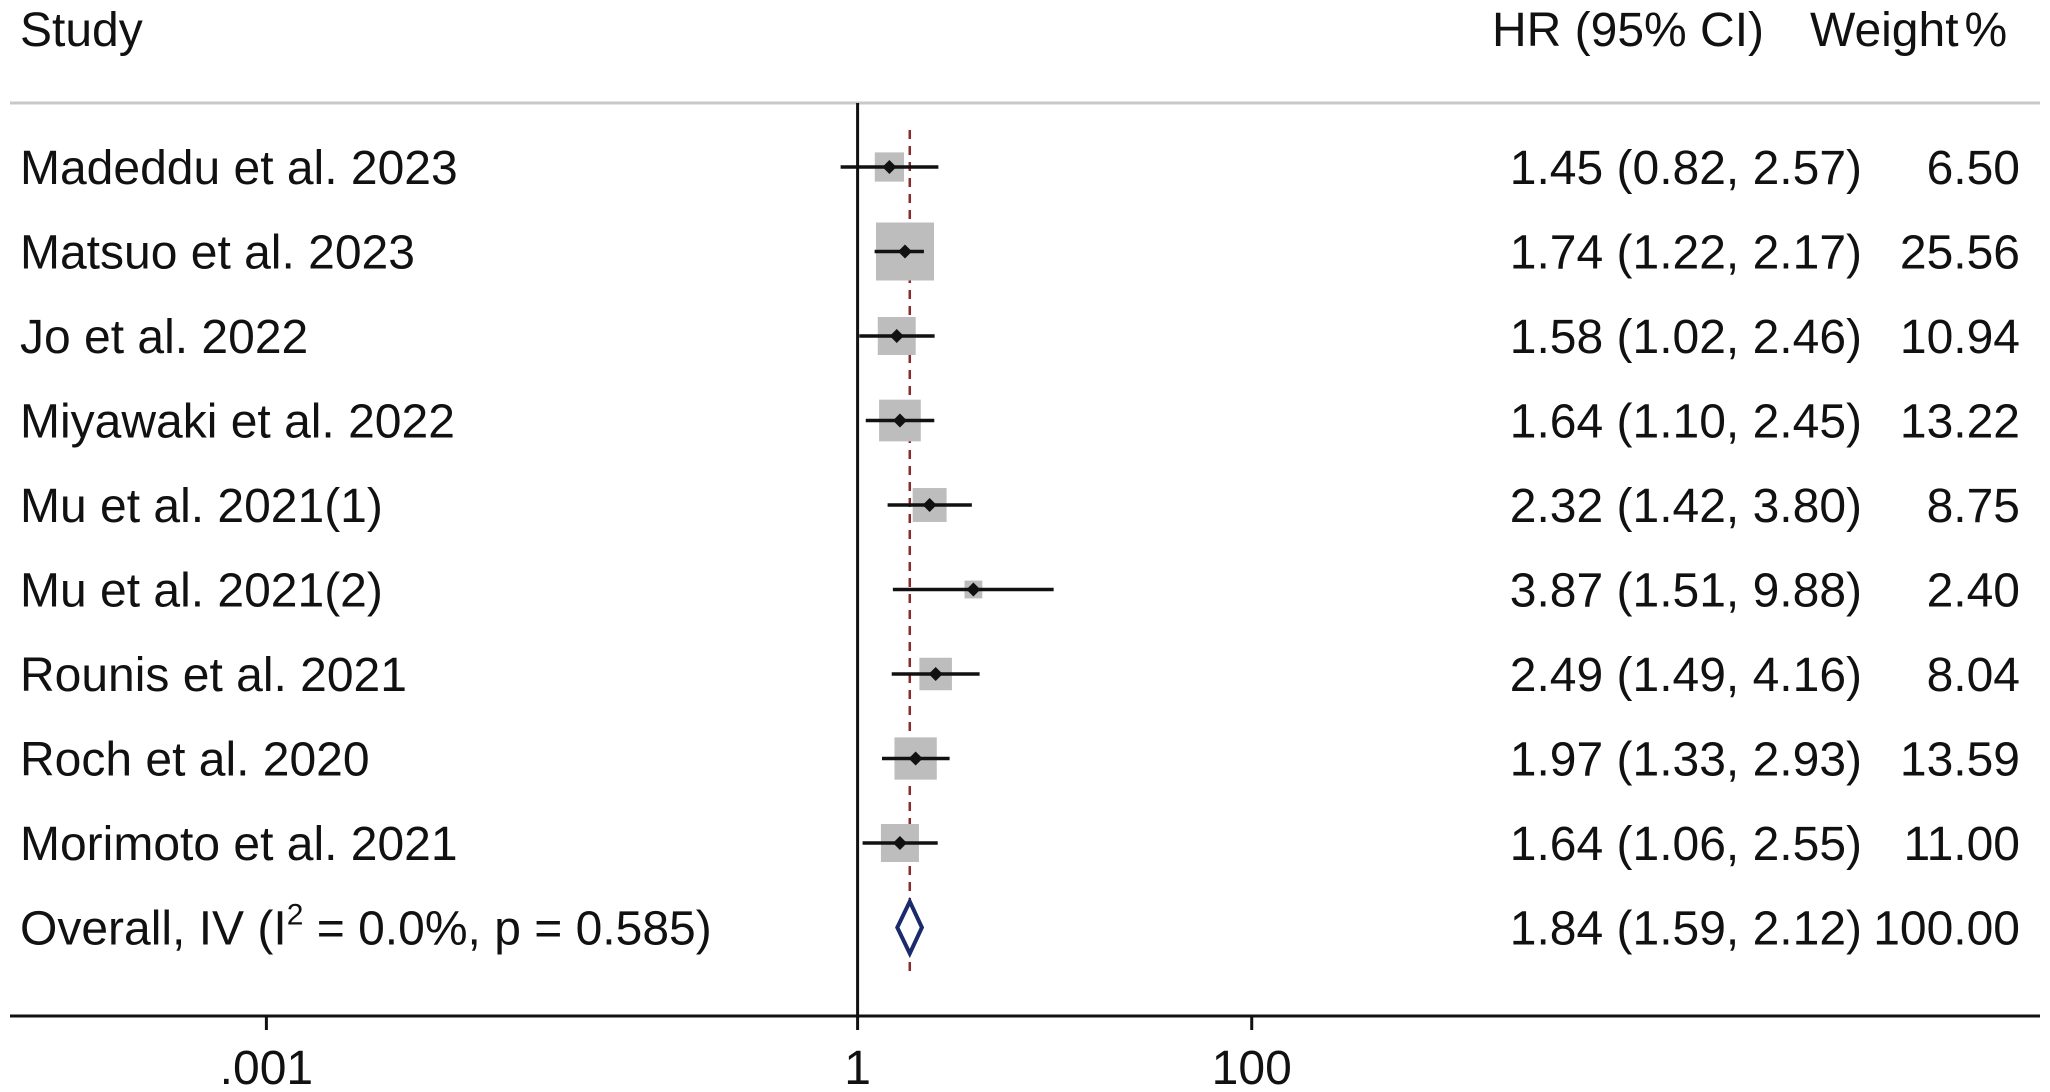 The image size is (2050, 1092). I want to click on study-row: Matsuo et al. 2023 1.74 (1.22, 2.17) 25.56, so click(1020, 251).